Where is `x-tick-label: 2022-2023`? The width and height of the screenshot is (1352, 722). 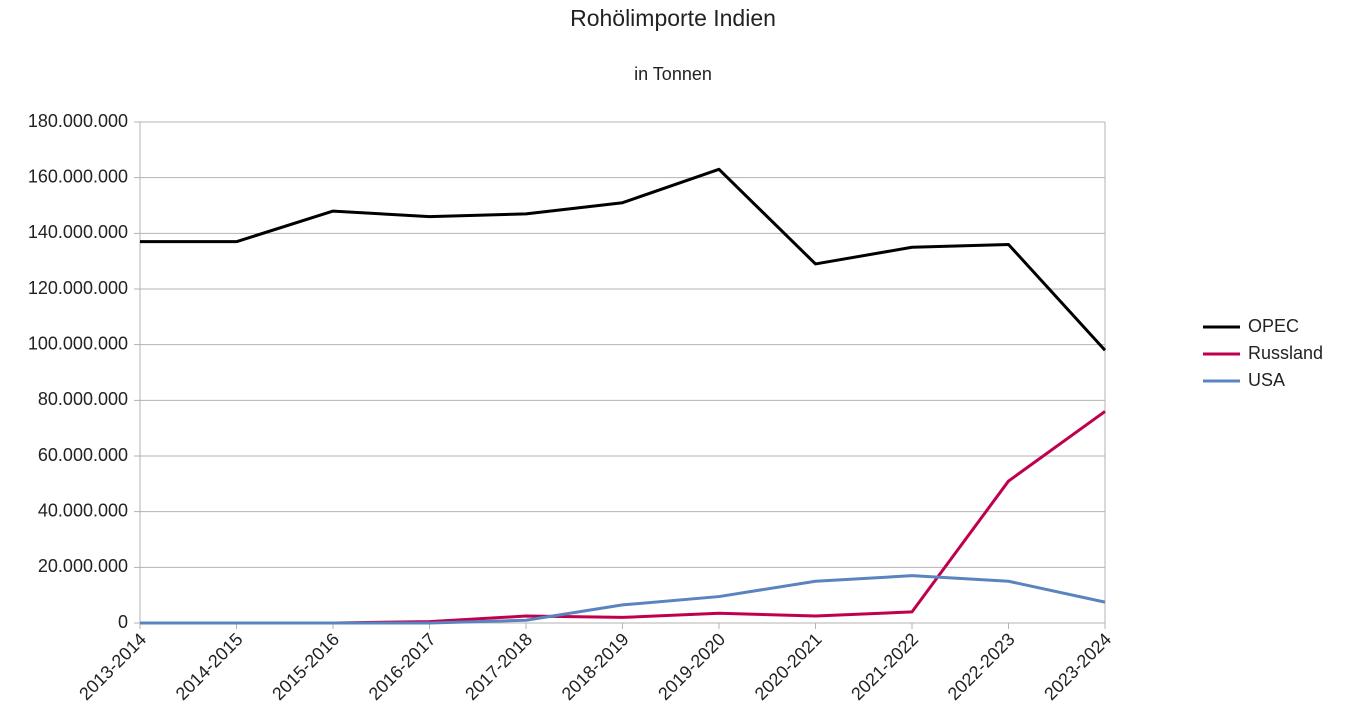
x-tick-label: 2022-2023 is located at coordinates (981, 666).